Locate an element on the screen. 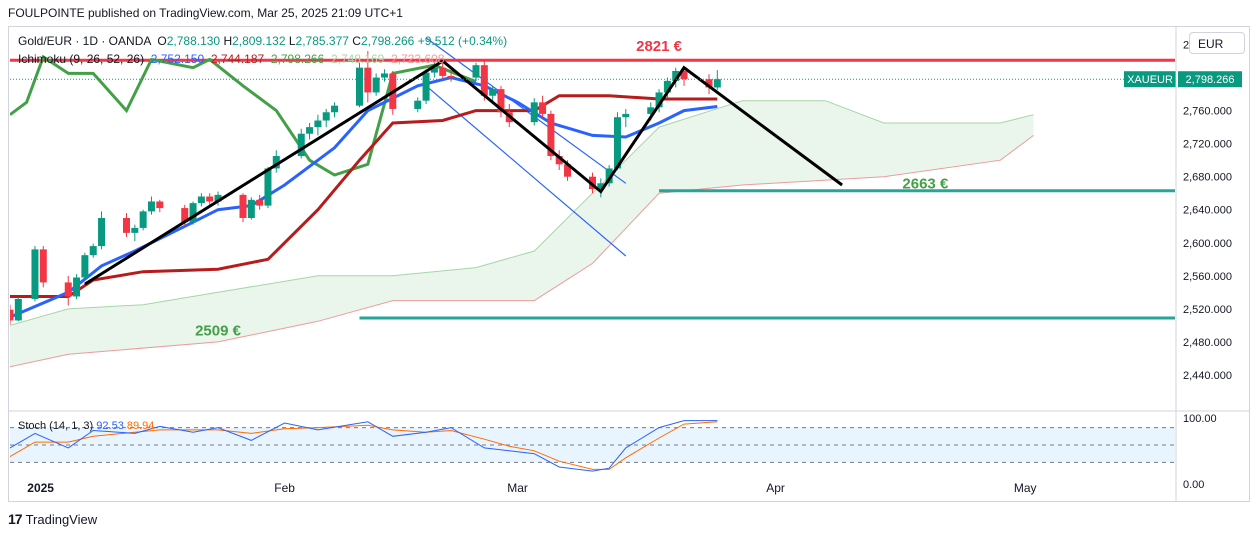 Image resolution: width=1257 pixels, height=537 pixels. price-tag-symbol-bg is located at coordinates (1150, 79).